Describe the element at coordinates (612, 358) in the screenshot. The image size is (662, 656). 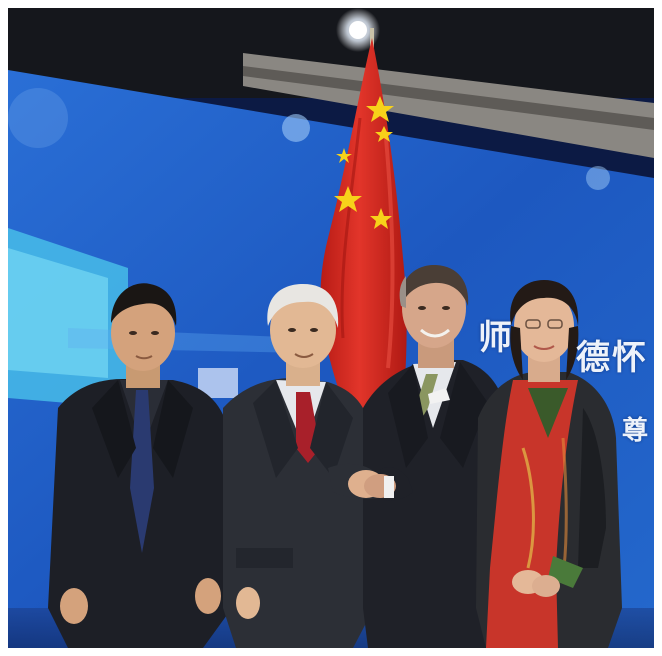
I see `screen-text-2: 德怀` at that location.